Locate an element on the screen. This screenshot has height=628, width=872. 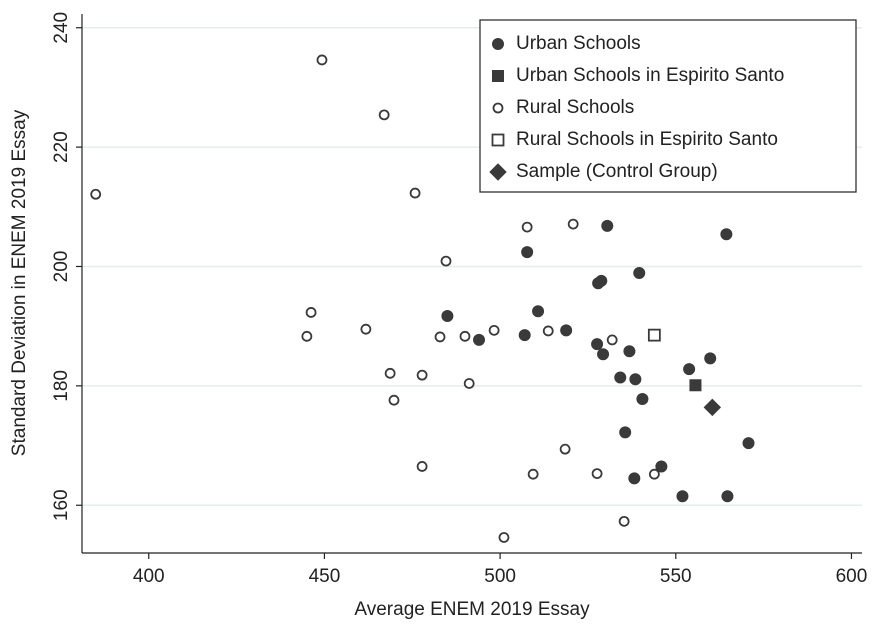
x-tick-label: 550 is located at coordinates (676, 576).